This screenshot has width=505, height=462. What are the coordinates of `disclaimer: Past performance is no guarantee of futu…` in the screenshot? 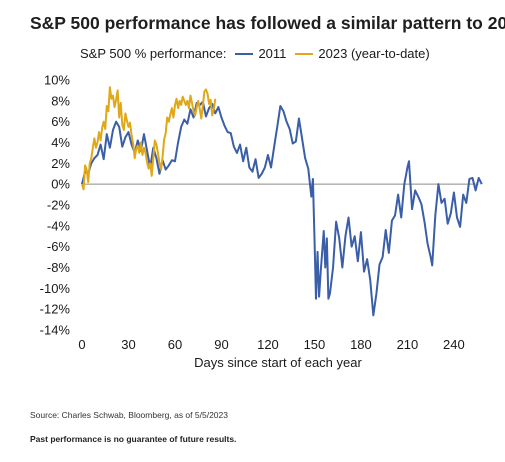 It's located at (133, 439).